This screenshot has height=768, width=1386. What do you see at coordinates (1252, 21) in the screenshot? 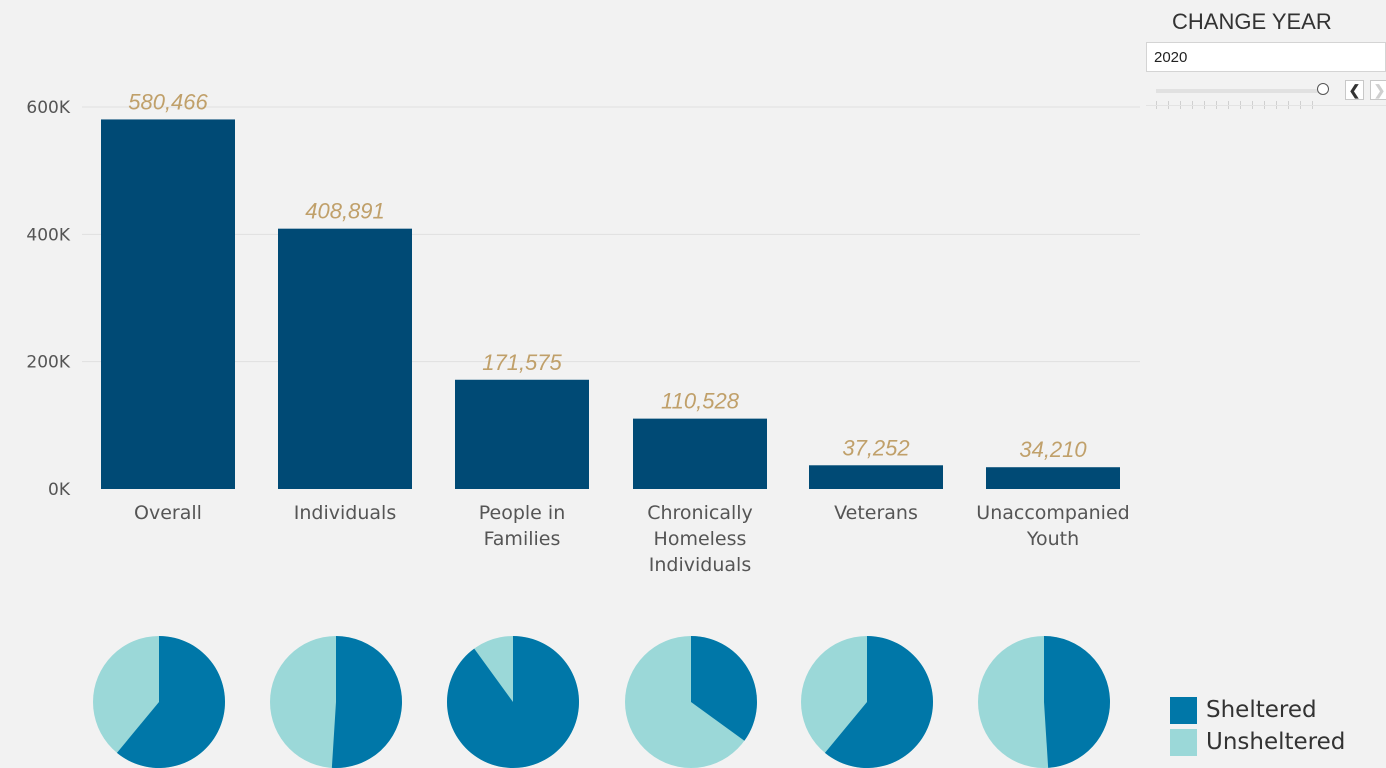
I see `year-filter-title: CHANGE YEAR` at bounding box center [1252, 21].